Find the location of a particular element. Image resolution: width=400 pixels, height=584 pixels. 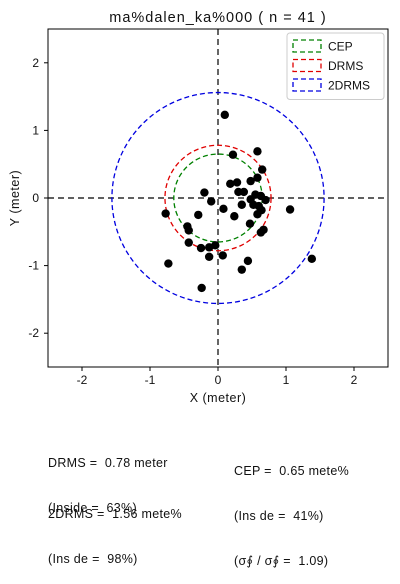

x-tick-label: -1 is located at coordinates (150, 380).